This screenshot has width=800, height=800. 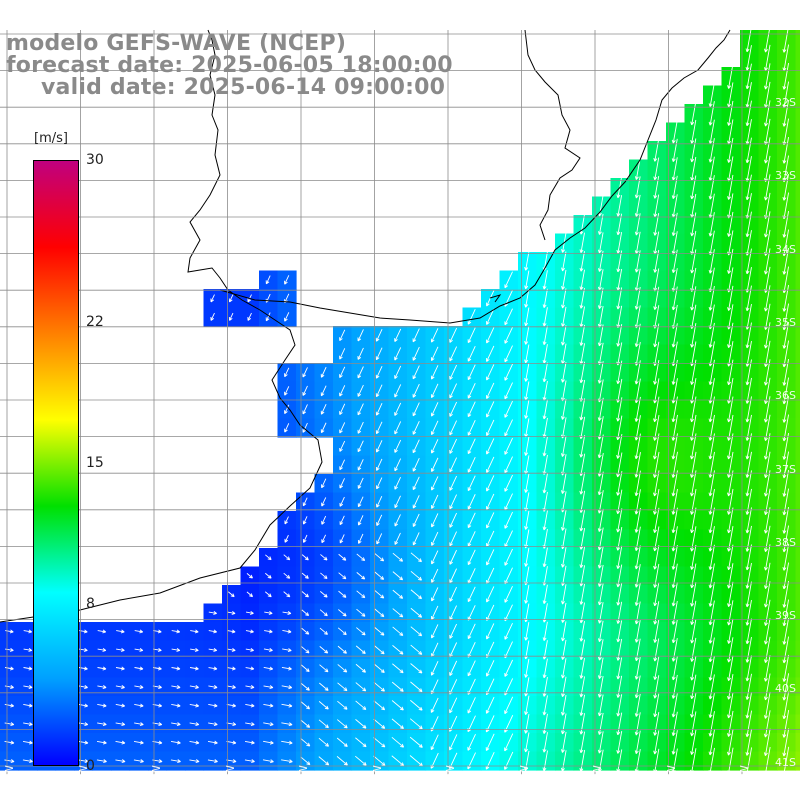 I want to click on colorbar-tick-label: 8, so click(x=90, y=604).